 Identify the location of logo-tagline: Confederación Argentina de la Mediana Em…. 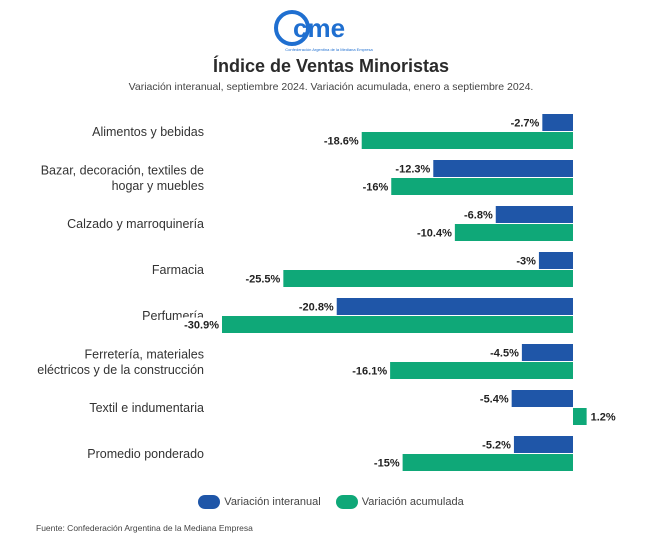
(329, 49).